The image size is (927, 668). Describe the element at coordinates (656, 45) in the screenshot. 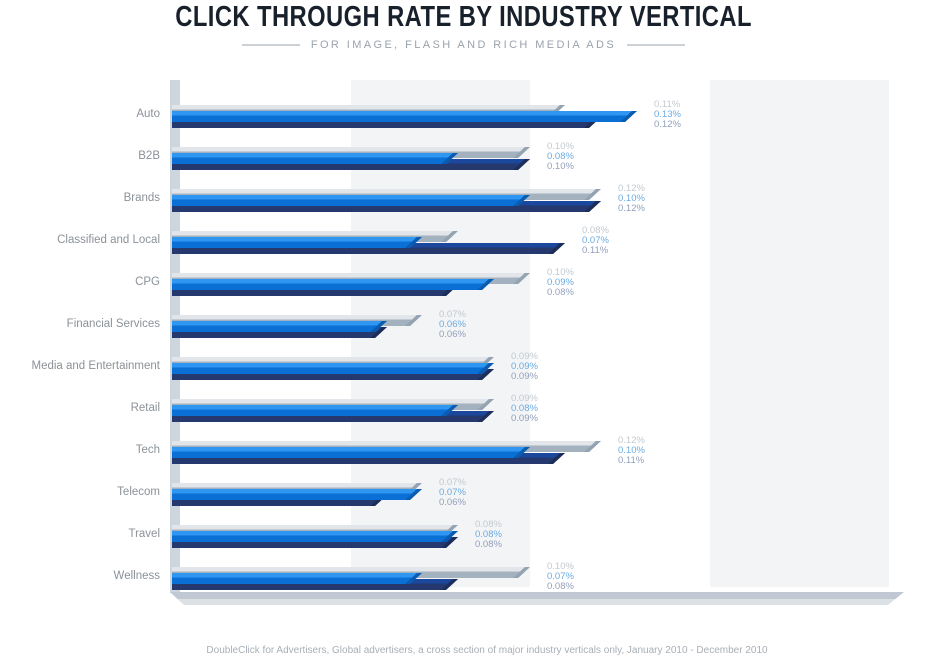

I see `subtitle-dash-right` at that location.